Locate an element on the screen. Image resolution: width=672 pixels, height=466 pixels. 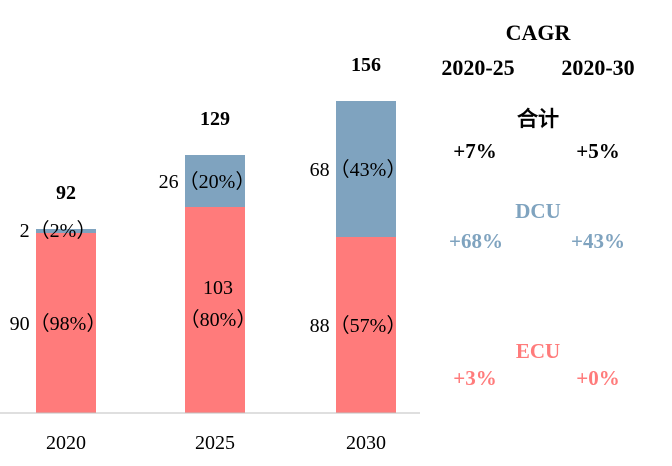
cagr-title: CAGR is located at coordinates (539, 32).